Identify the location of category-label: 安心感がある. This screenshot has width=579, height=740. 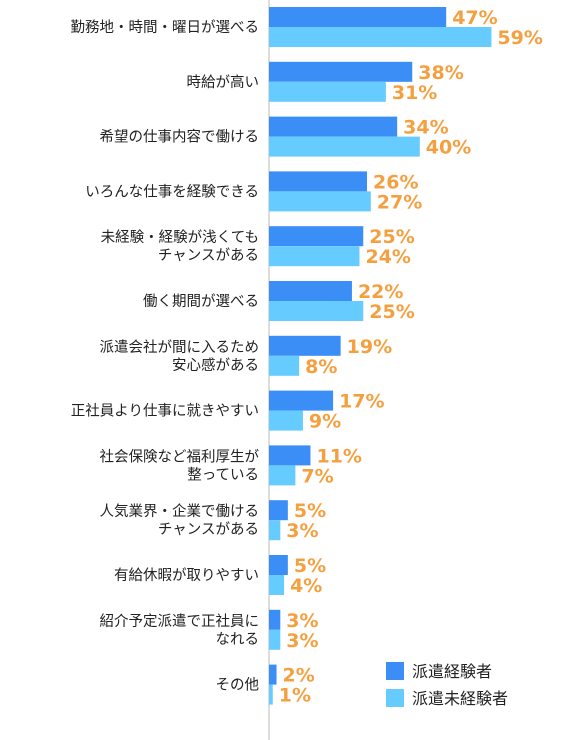
(215, 365).